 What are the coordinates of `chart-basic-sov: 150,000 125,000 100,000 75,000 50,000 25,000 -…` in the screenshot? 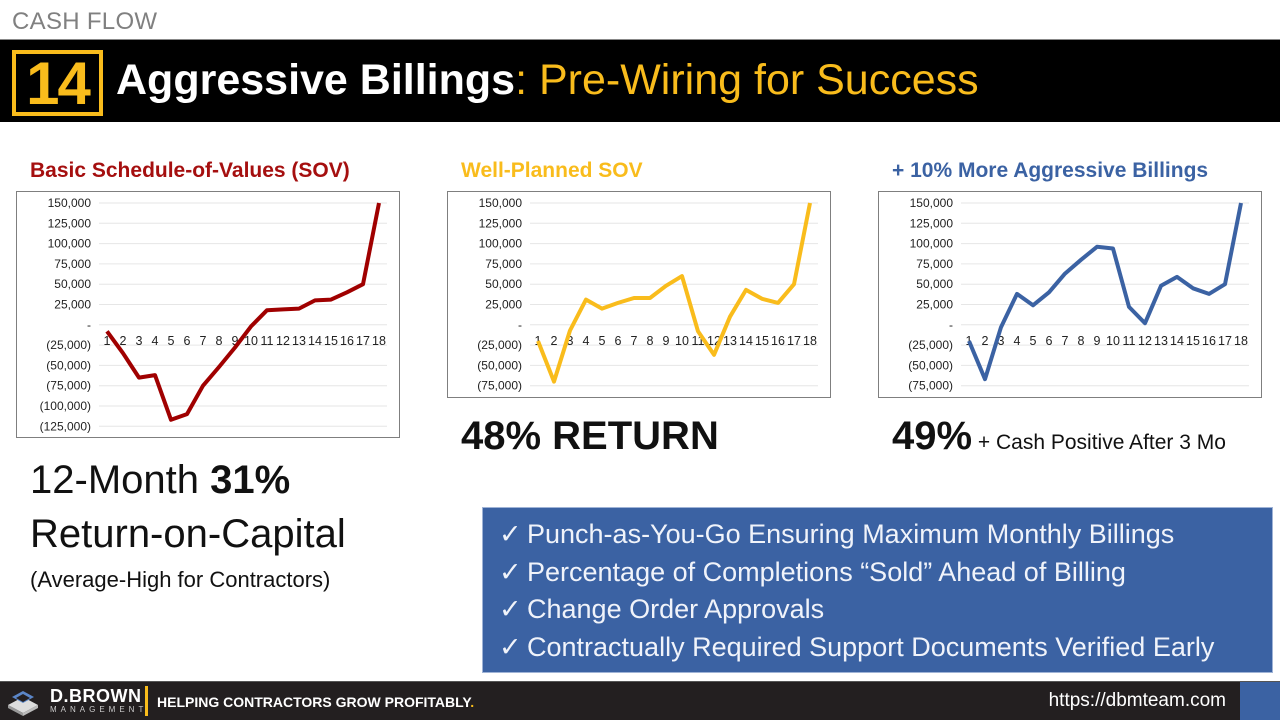 It's located at (208, 314).